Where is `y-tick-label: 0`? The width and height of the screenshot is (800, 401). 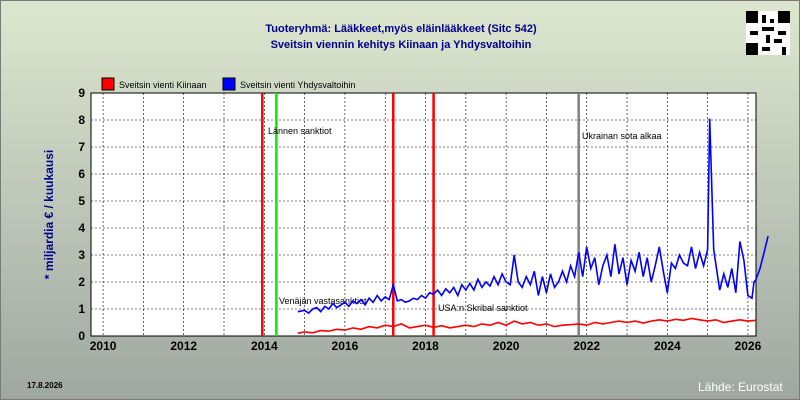
y-tick-label: 0 is located at coordinates (81, 336).